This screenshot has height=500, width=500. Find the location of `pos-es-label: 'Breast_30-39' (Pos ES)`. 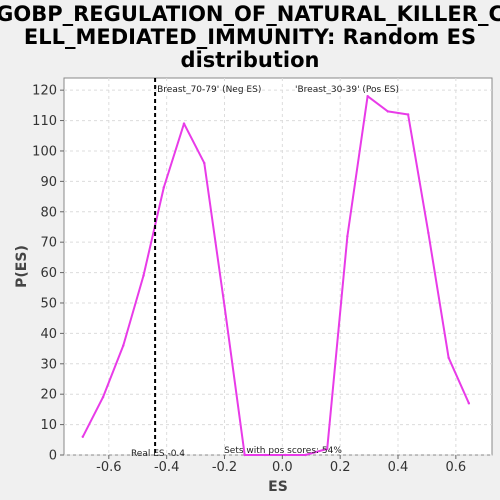

pos-es-label: 'Breast_30-39' (Pos ES) is located at coordinates (347, 90).